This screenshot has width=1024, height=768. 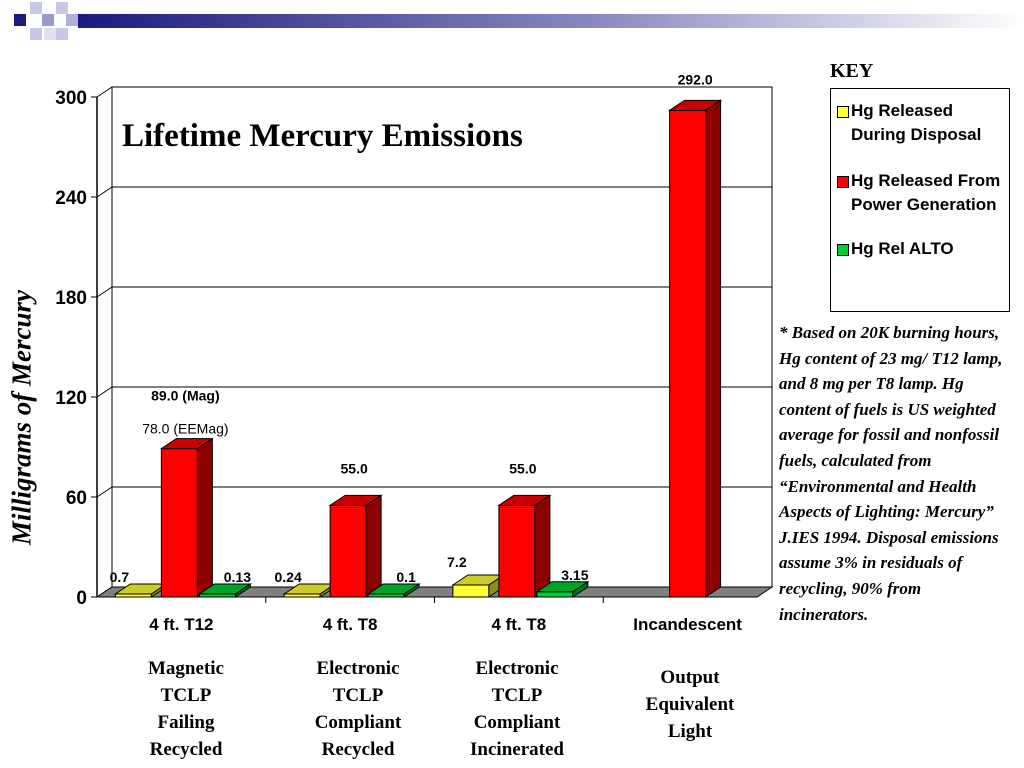 What do you see at coordinates (186, 709) in the screenshot?
I see `category-description: Magnetic TCLP Failing Recycled` at bounding box center [186, 709].